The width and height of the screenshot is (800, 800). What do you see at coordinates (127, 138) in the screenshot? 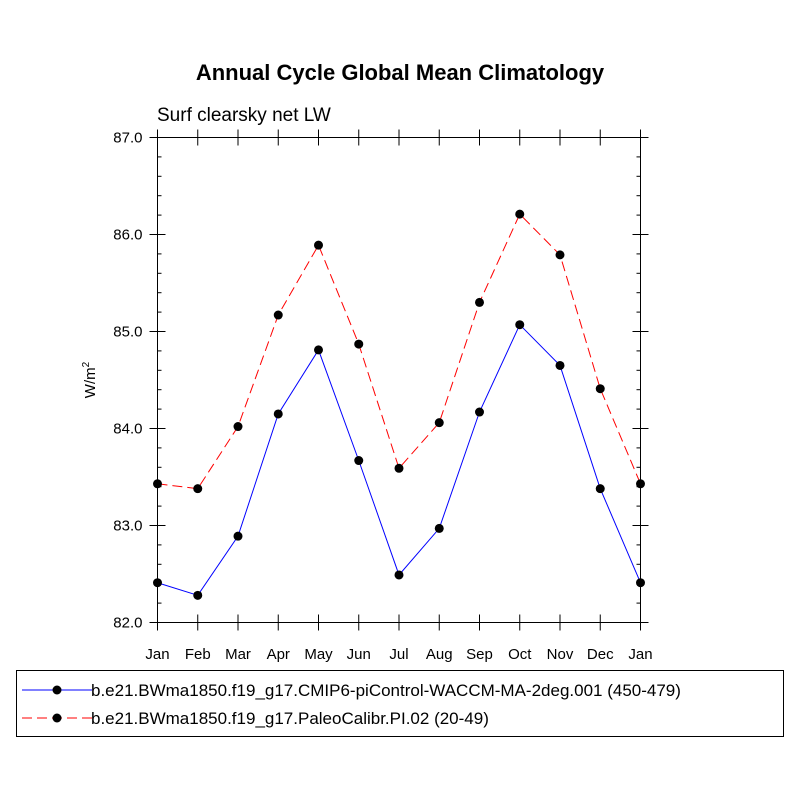
I see `y-tick-label: 87.0` at bounding box center [127, 138].